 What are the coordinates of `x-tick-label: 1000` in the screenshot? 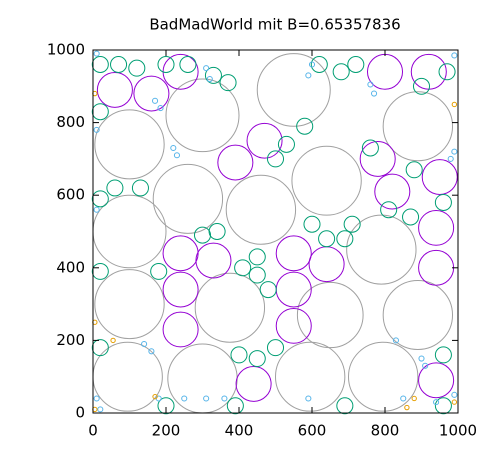 It's located at (458, 431).